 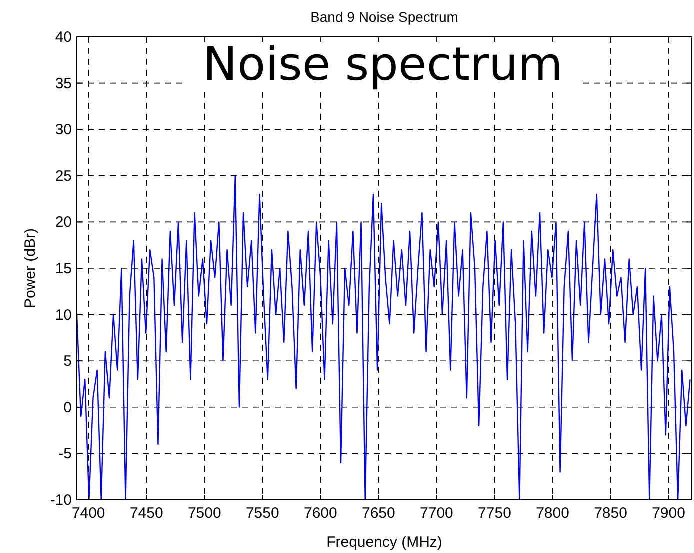 I want to click on x-tick-label: 7850, so click(x=611, y=513).